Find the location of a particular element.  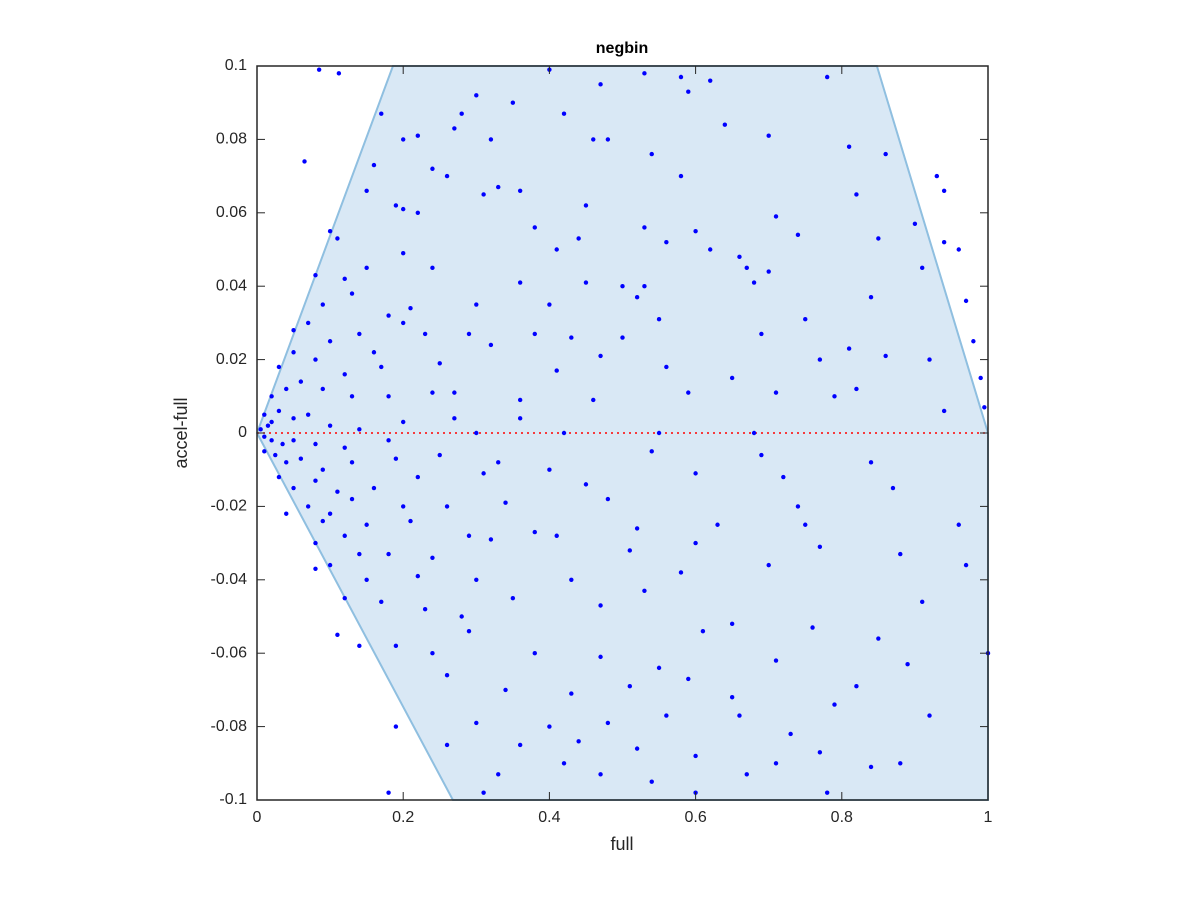

y-tick-label: 0.06 is located at coordinates (231, 212).